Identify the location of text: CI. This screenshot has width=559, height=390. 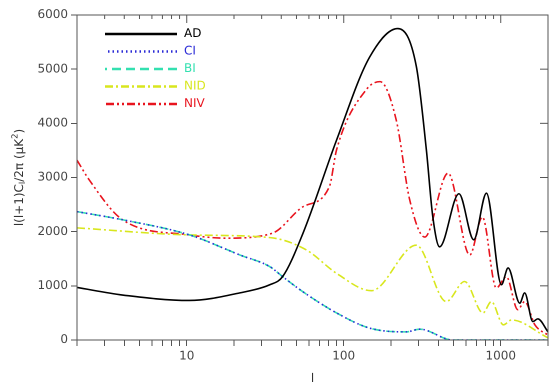
(190, 51).